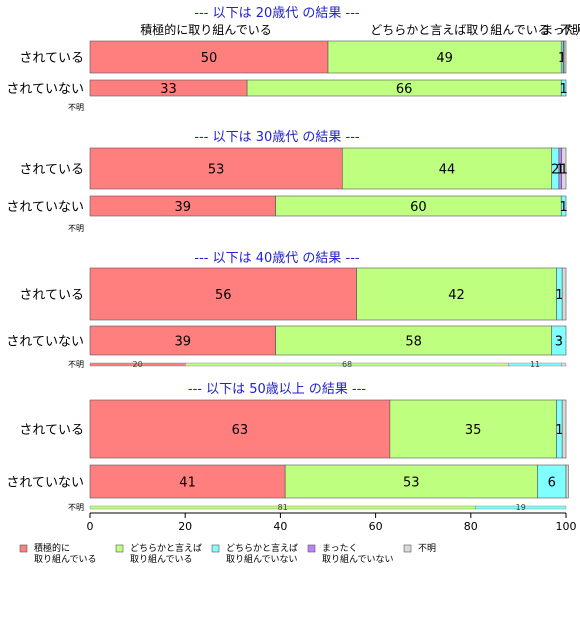  I want to click on x-axis: 0 20 40 60 80 100, so click(332, 522).